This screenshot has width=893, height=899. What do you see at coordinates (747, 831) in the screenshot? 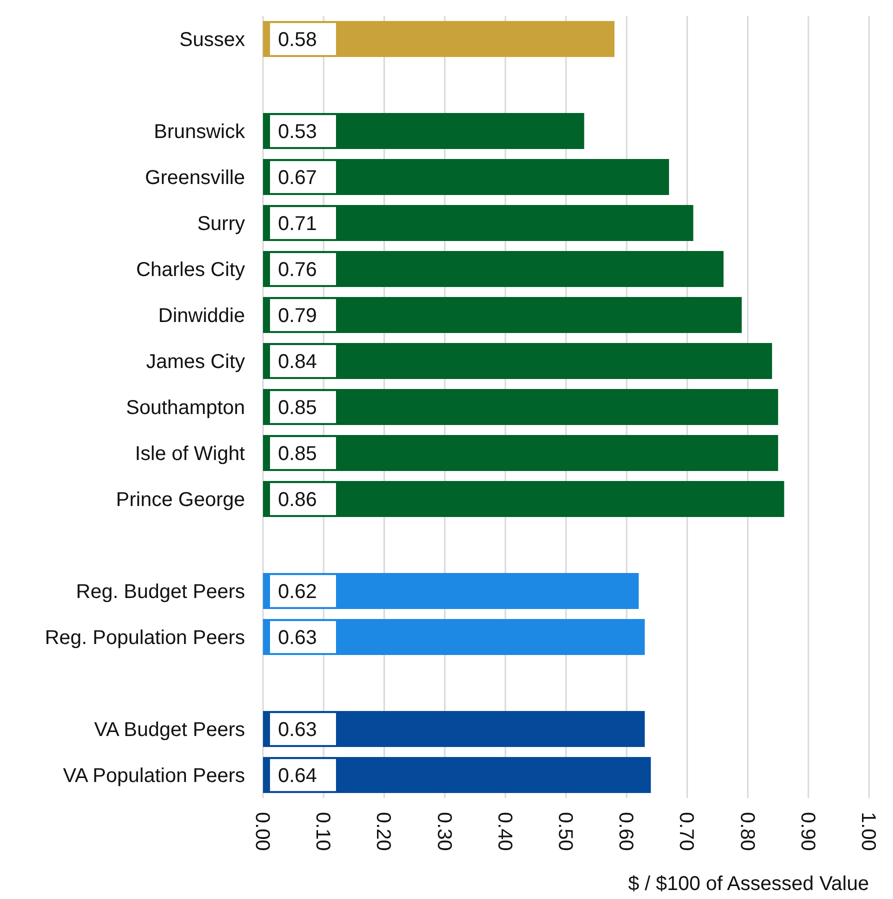
I see `x-tick-label: 0.80` at bounding box center [747, 831].